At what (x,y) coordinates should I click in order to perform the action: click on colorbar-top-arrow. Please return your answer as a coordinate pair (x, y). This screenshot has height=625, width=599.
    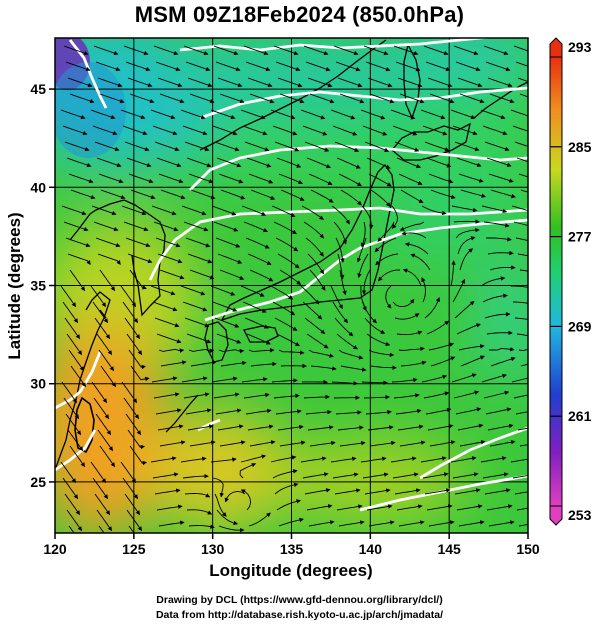
    Looking at the image, I should click on (556, 47).